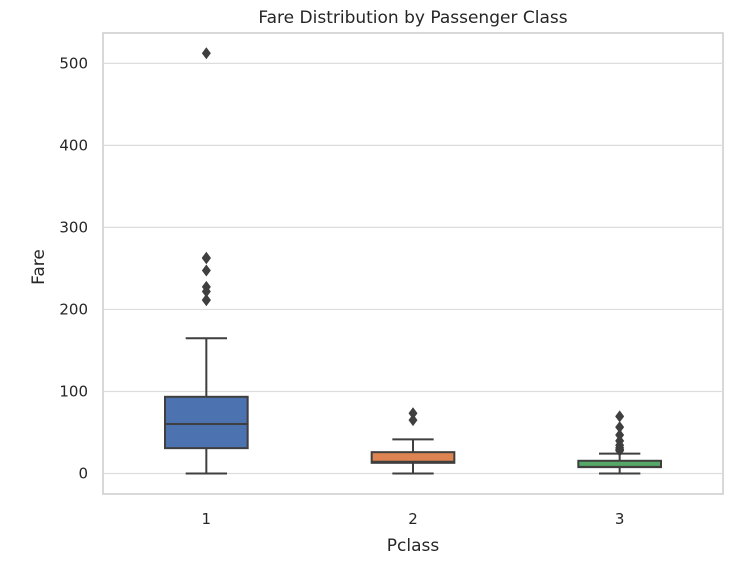 The image size is (752, 575). Describe the element at coordinates (73, 309) in the screenshot. I see `y-tick-label-200: 200` at that location.